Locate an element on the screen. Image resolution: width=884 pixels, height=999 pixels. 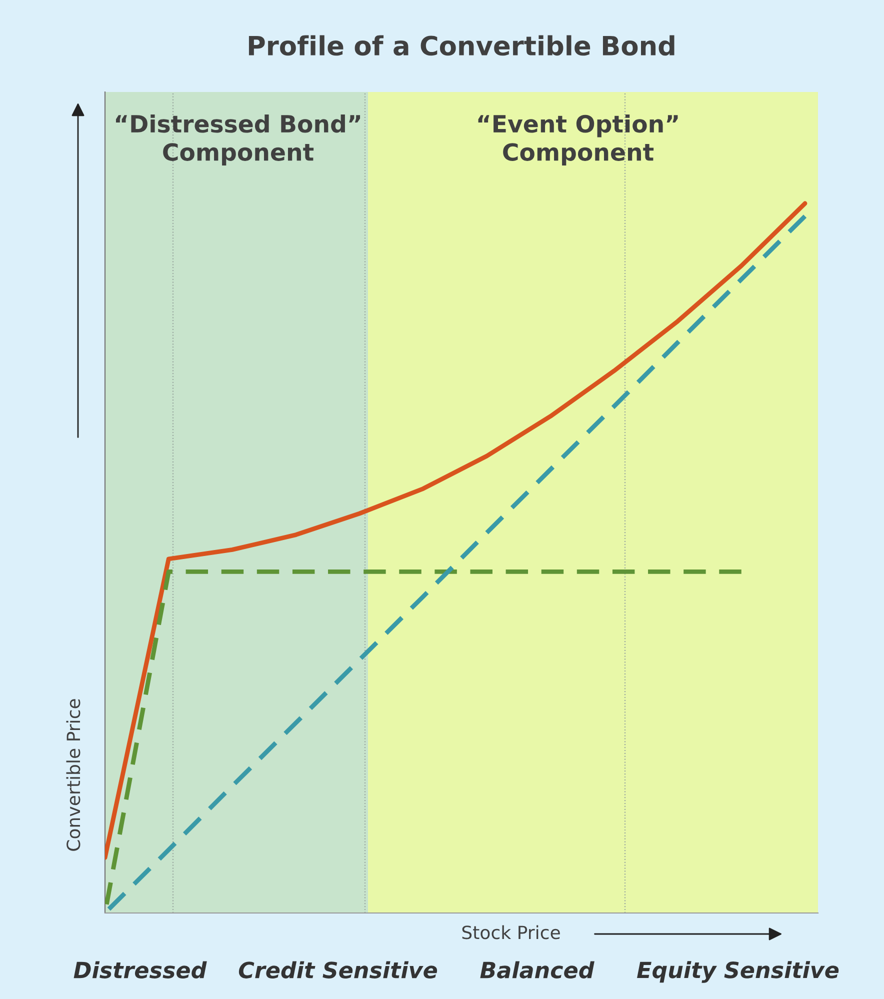
text: Credit Sensitive is located at coordinates (338, 969).